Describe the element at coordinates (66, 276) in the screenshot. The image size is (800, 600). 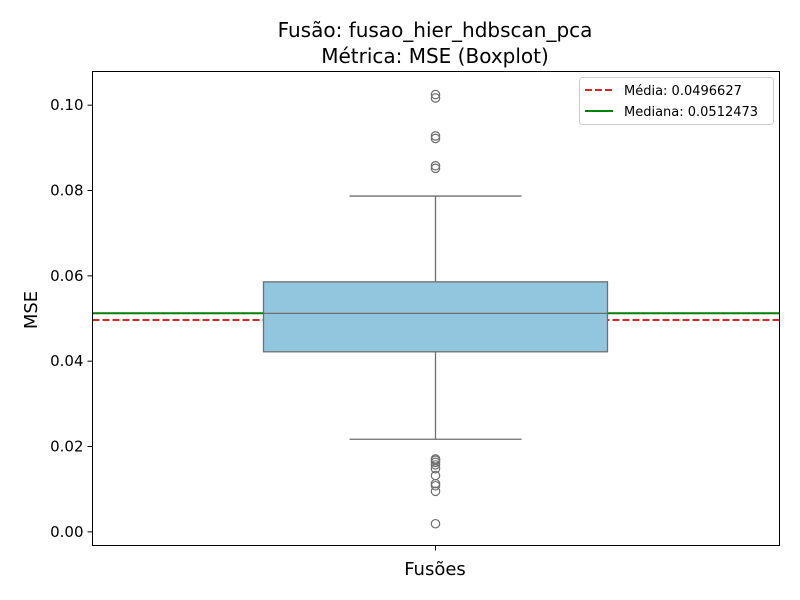
I see `y-tick-label: 0.06` at that location.